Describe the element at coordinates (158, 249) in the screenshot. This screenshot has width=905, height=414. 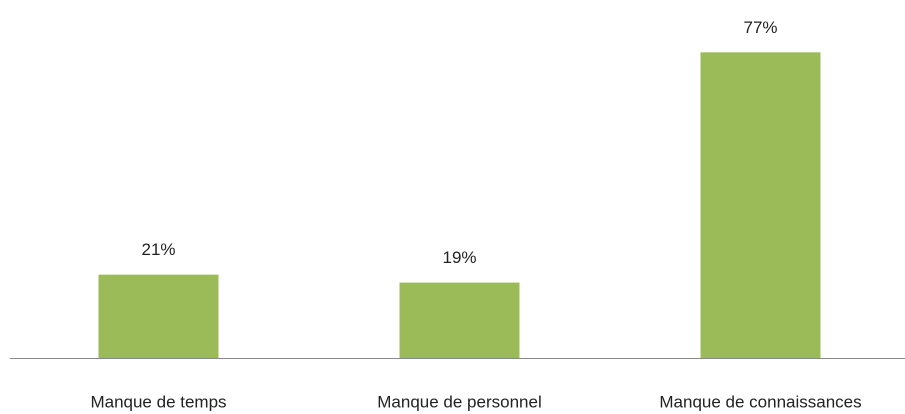
I see `data-label: 21%` at that location.